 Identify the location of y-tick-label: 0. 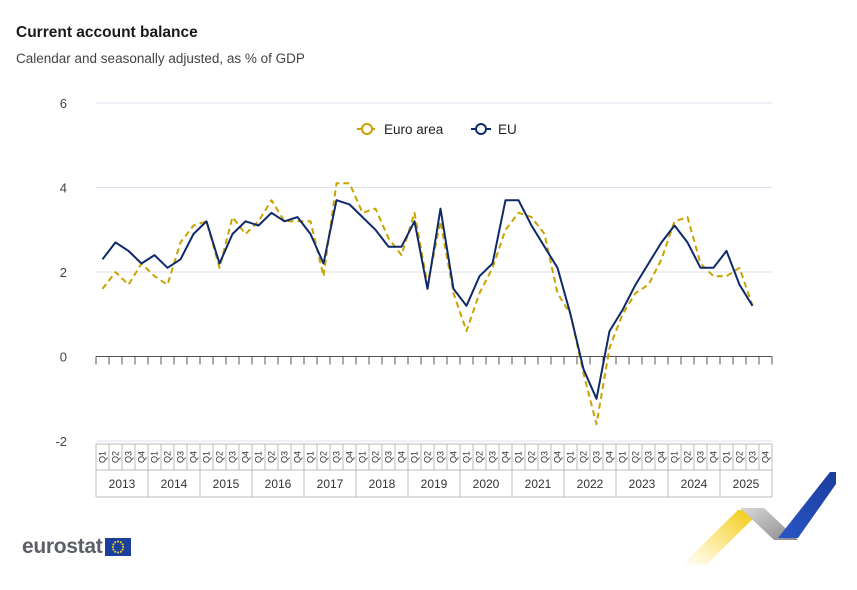
(63, 357).